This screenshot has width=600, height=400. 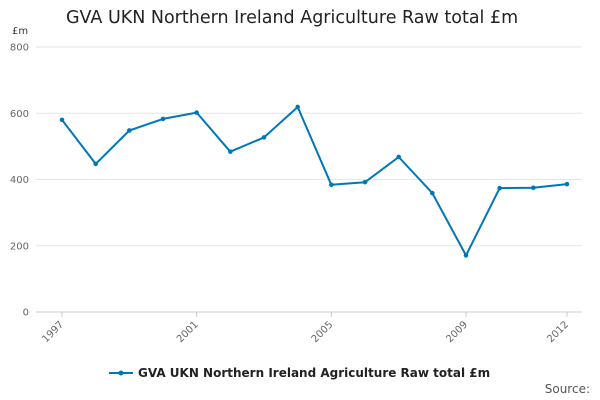 I want to click on y-axis-unit-label: £m, so click(x=20, y=31).